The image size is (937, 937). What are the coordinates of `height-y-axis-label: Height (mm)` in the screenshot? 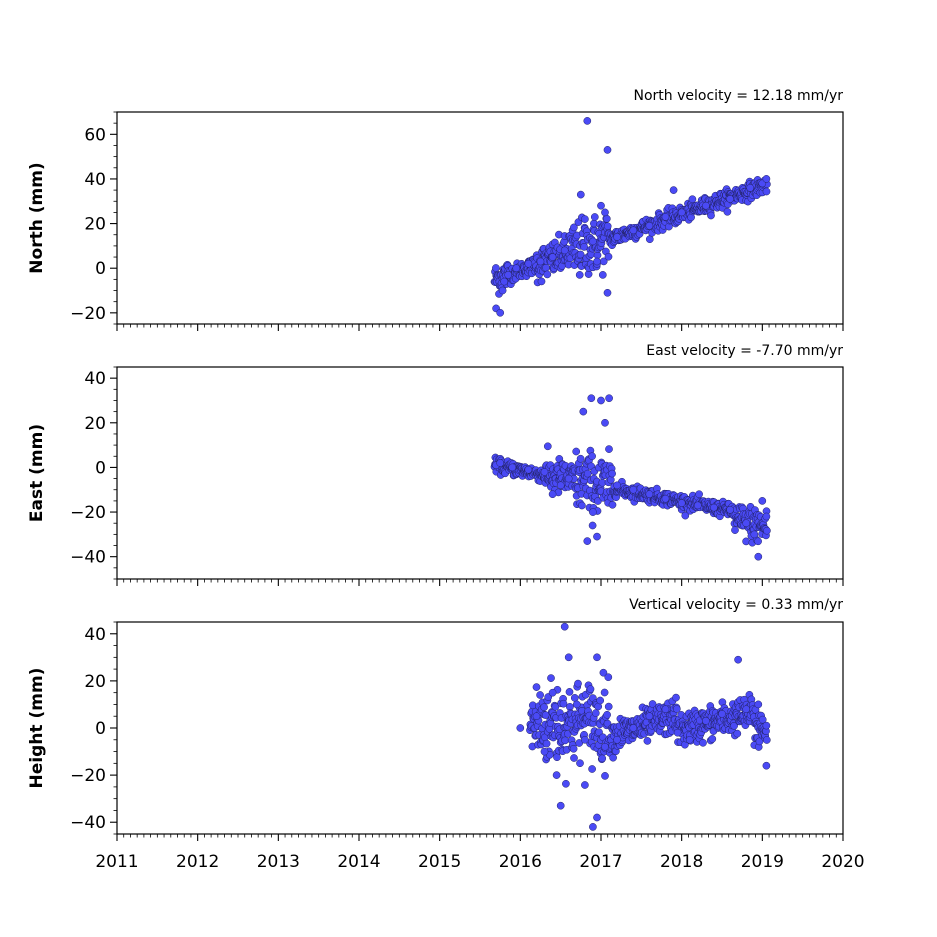 It's located at (37, 728).